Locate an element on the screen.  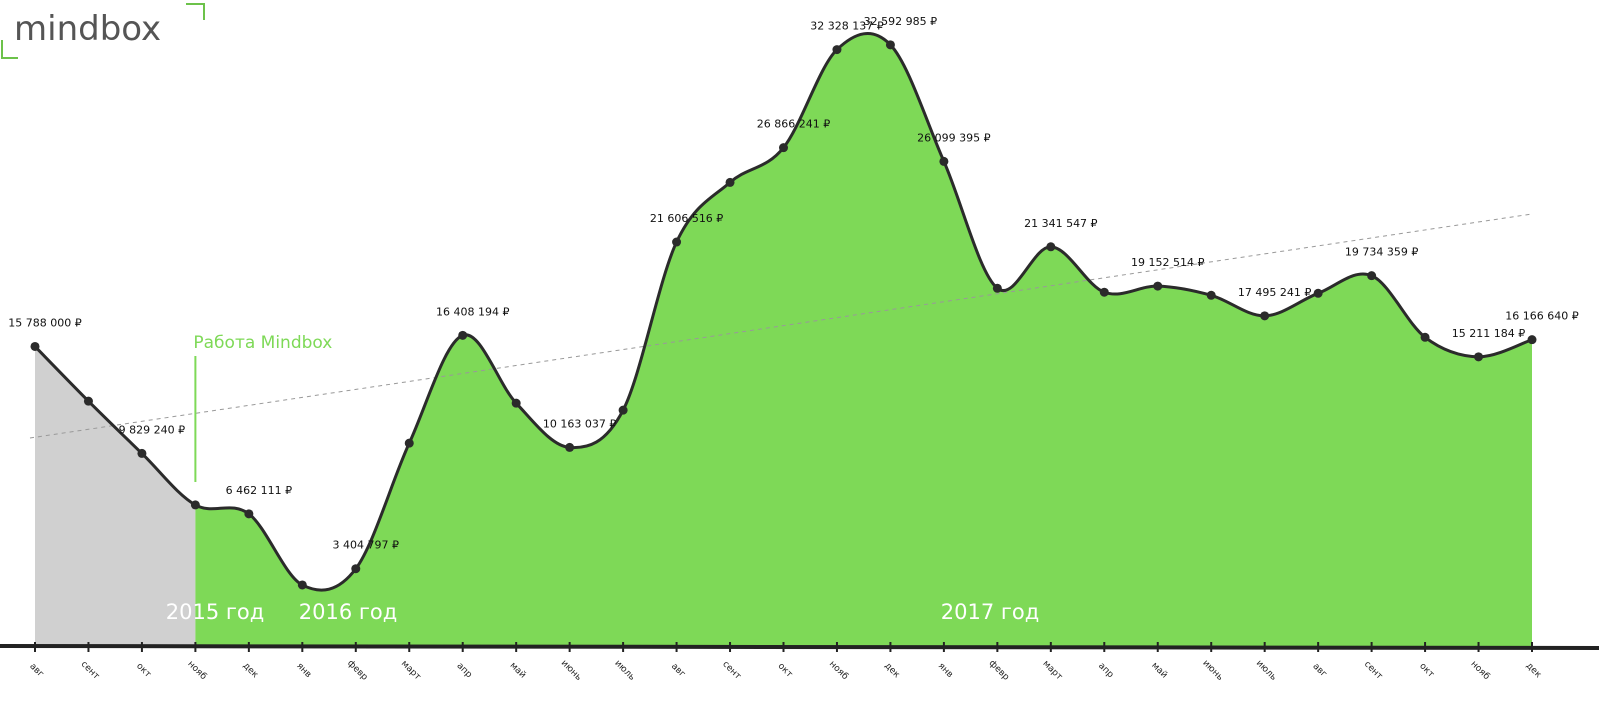
value-label: 6 462 111 ₽ is located at coordinates (259, 490).